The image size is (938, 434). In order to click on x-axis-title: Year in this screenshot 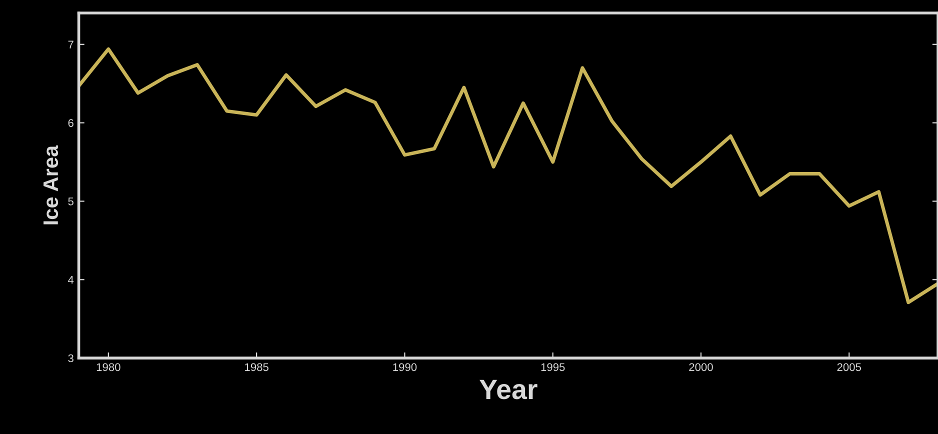, I will do `click(509, 390)`.